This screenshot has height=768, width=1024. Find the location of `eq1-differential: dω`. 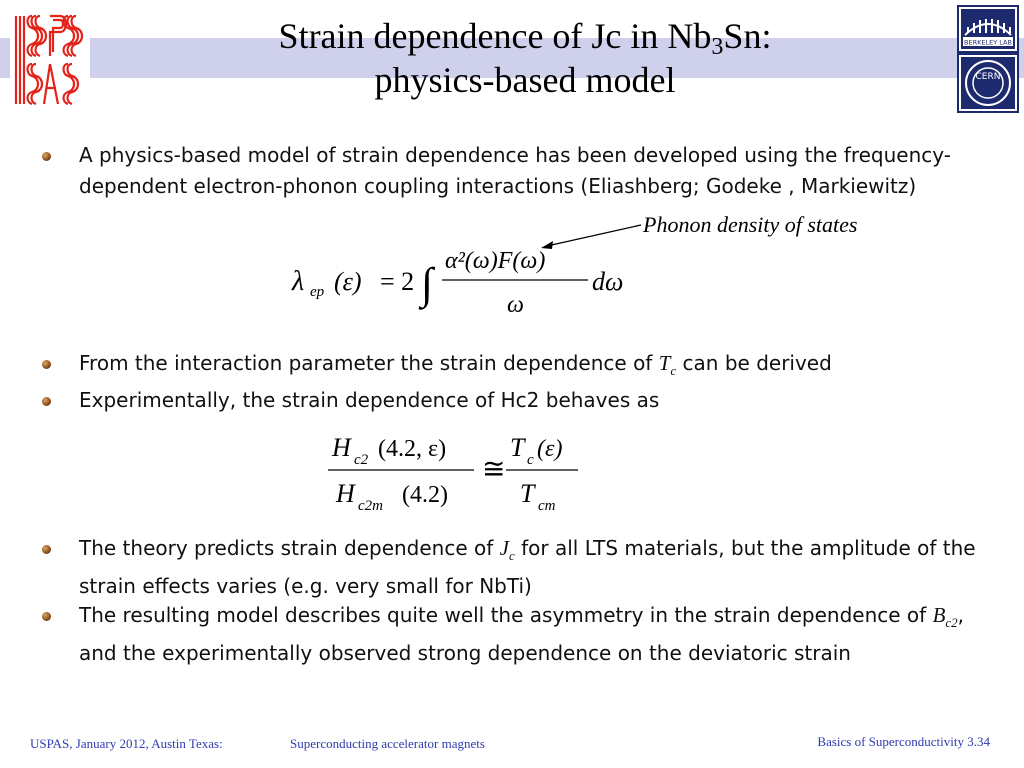

eq1-differential: dω is located at coordinates (607, 281).